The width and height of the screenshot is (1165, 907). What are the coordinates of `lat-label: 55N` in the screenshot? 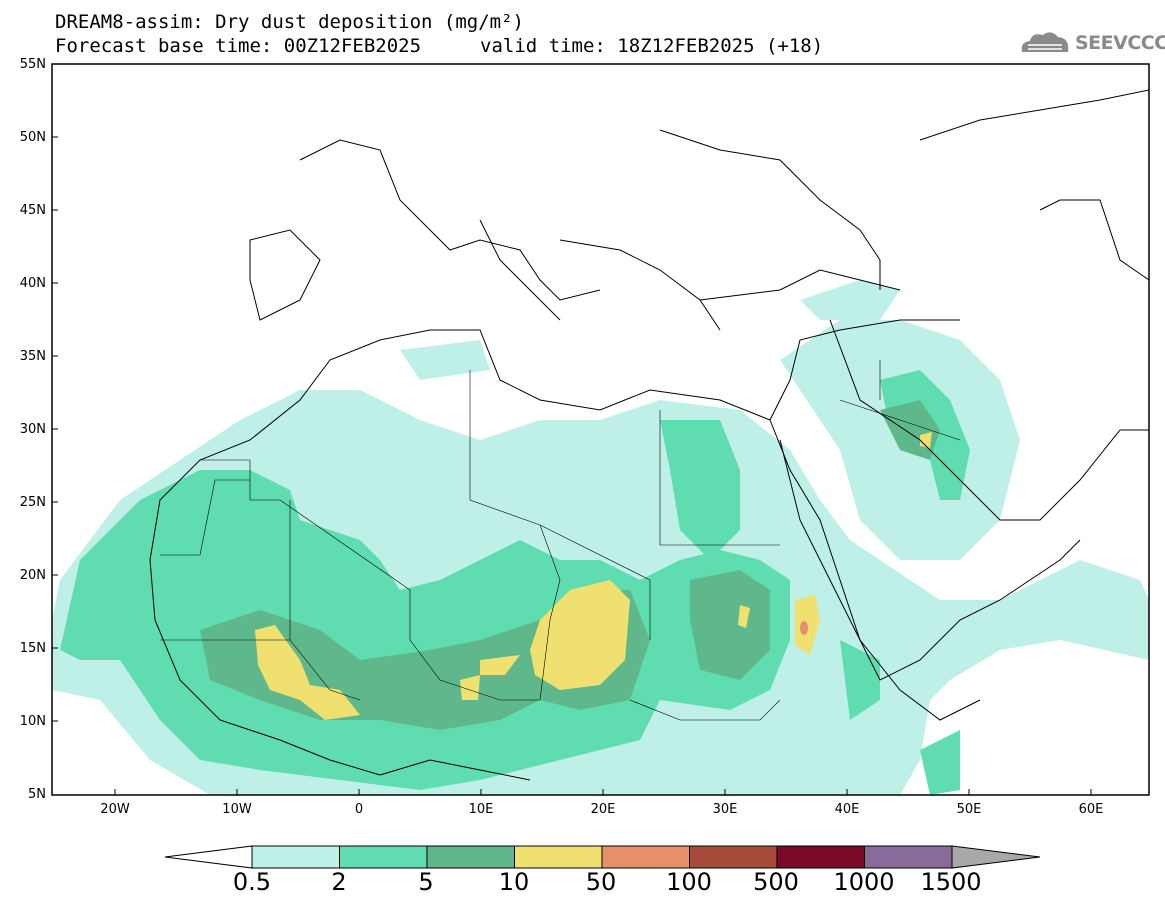 It's located at (32, 64).